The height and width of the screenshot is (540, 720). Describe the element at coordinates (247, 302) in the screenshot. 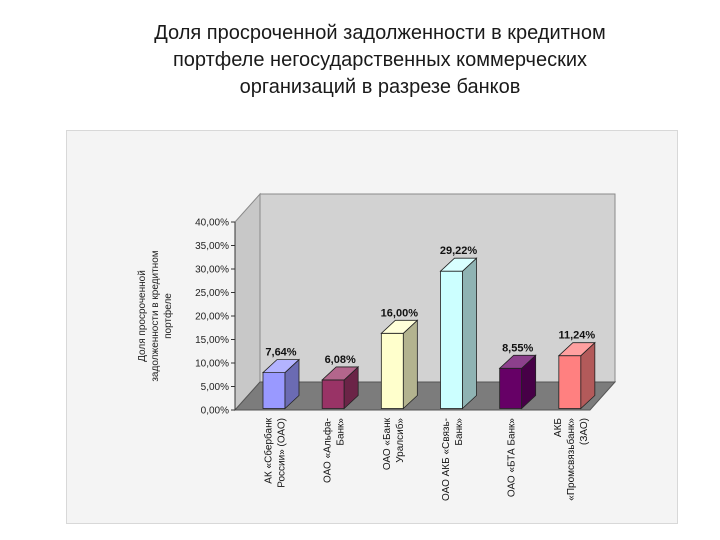

I see `side-wall` at that location.